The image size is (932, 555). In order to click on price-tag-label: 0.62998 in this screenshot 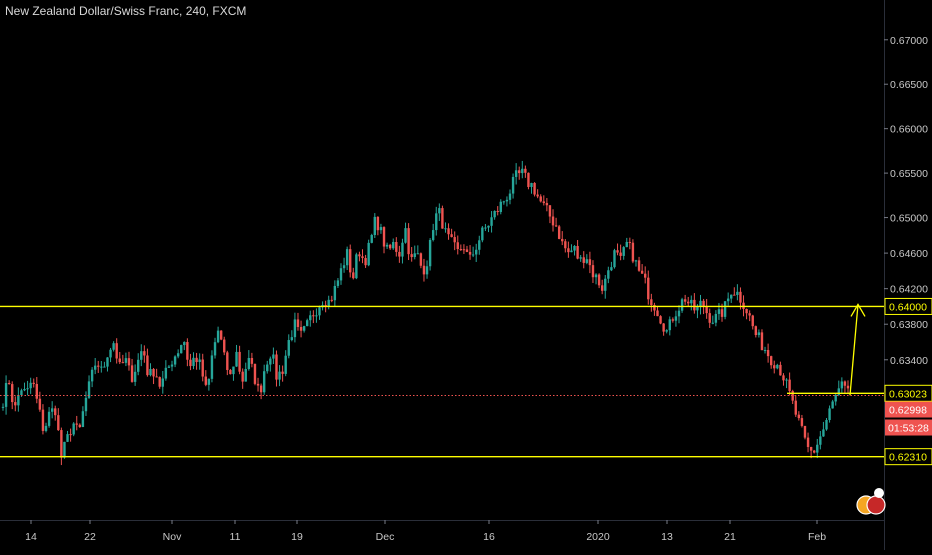, I will do `click(908, 411)`.